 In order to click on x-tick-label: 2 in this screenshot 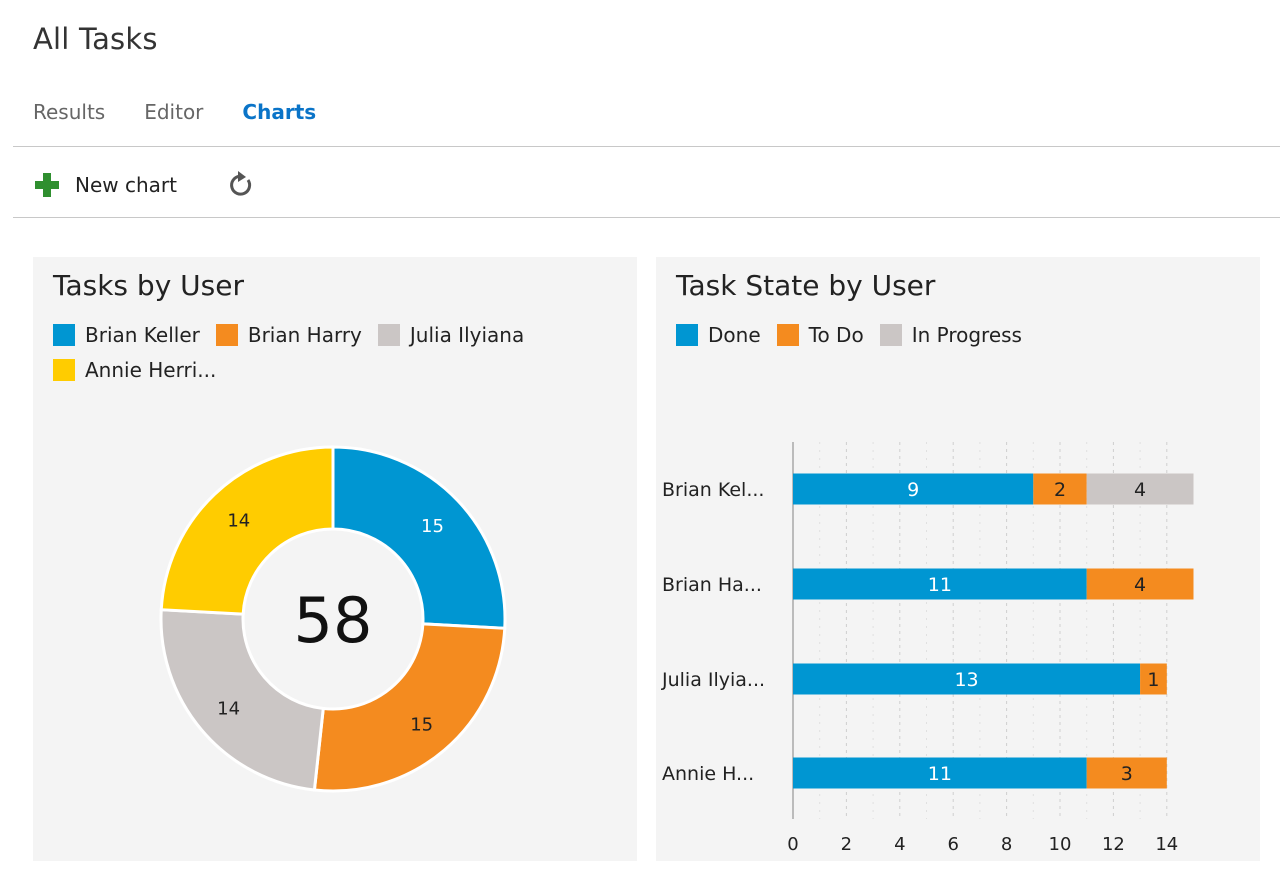, I will do `click(846, 844)`.